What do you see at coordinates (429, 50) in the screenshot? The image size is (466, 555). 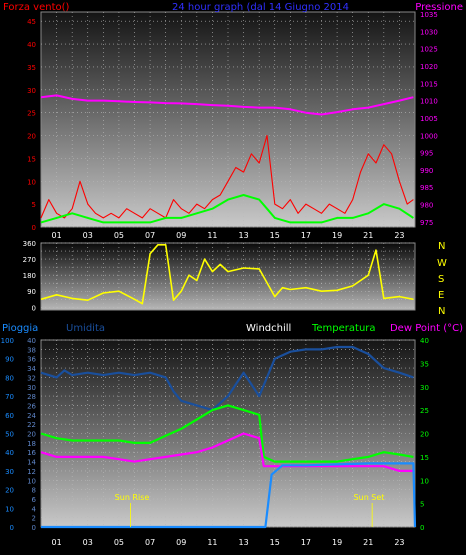 I see `y-tick-label: 1025` at bounding box center [429, 50].